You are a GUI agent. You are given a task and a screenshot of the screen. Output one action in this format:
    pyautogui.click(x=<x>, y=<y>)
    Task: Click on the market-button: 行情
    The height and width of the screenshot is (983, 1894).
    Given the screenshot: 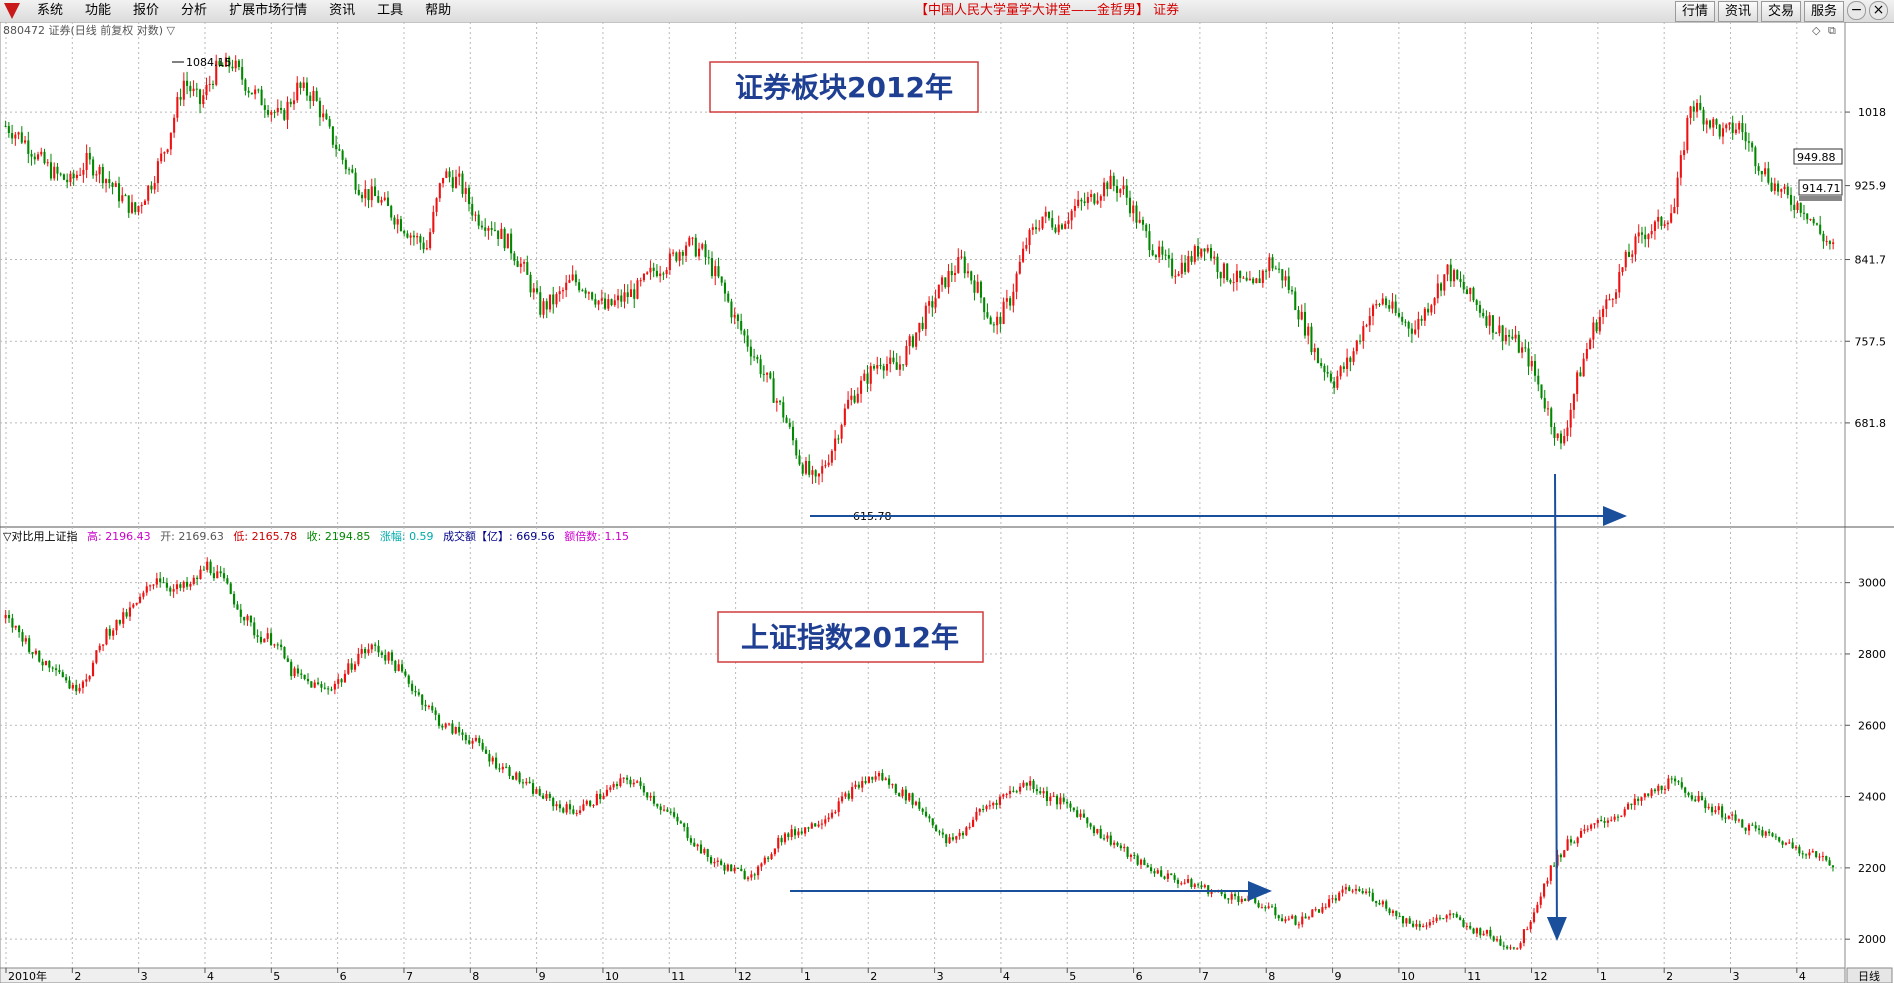 What is the action you would take?
    pyautogui.click(x=1694, y=11)
    